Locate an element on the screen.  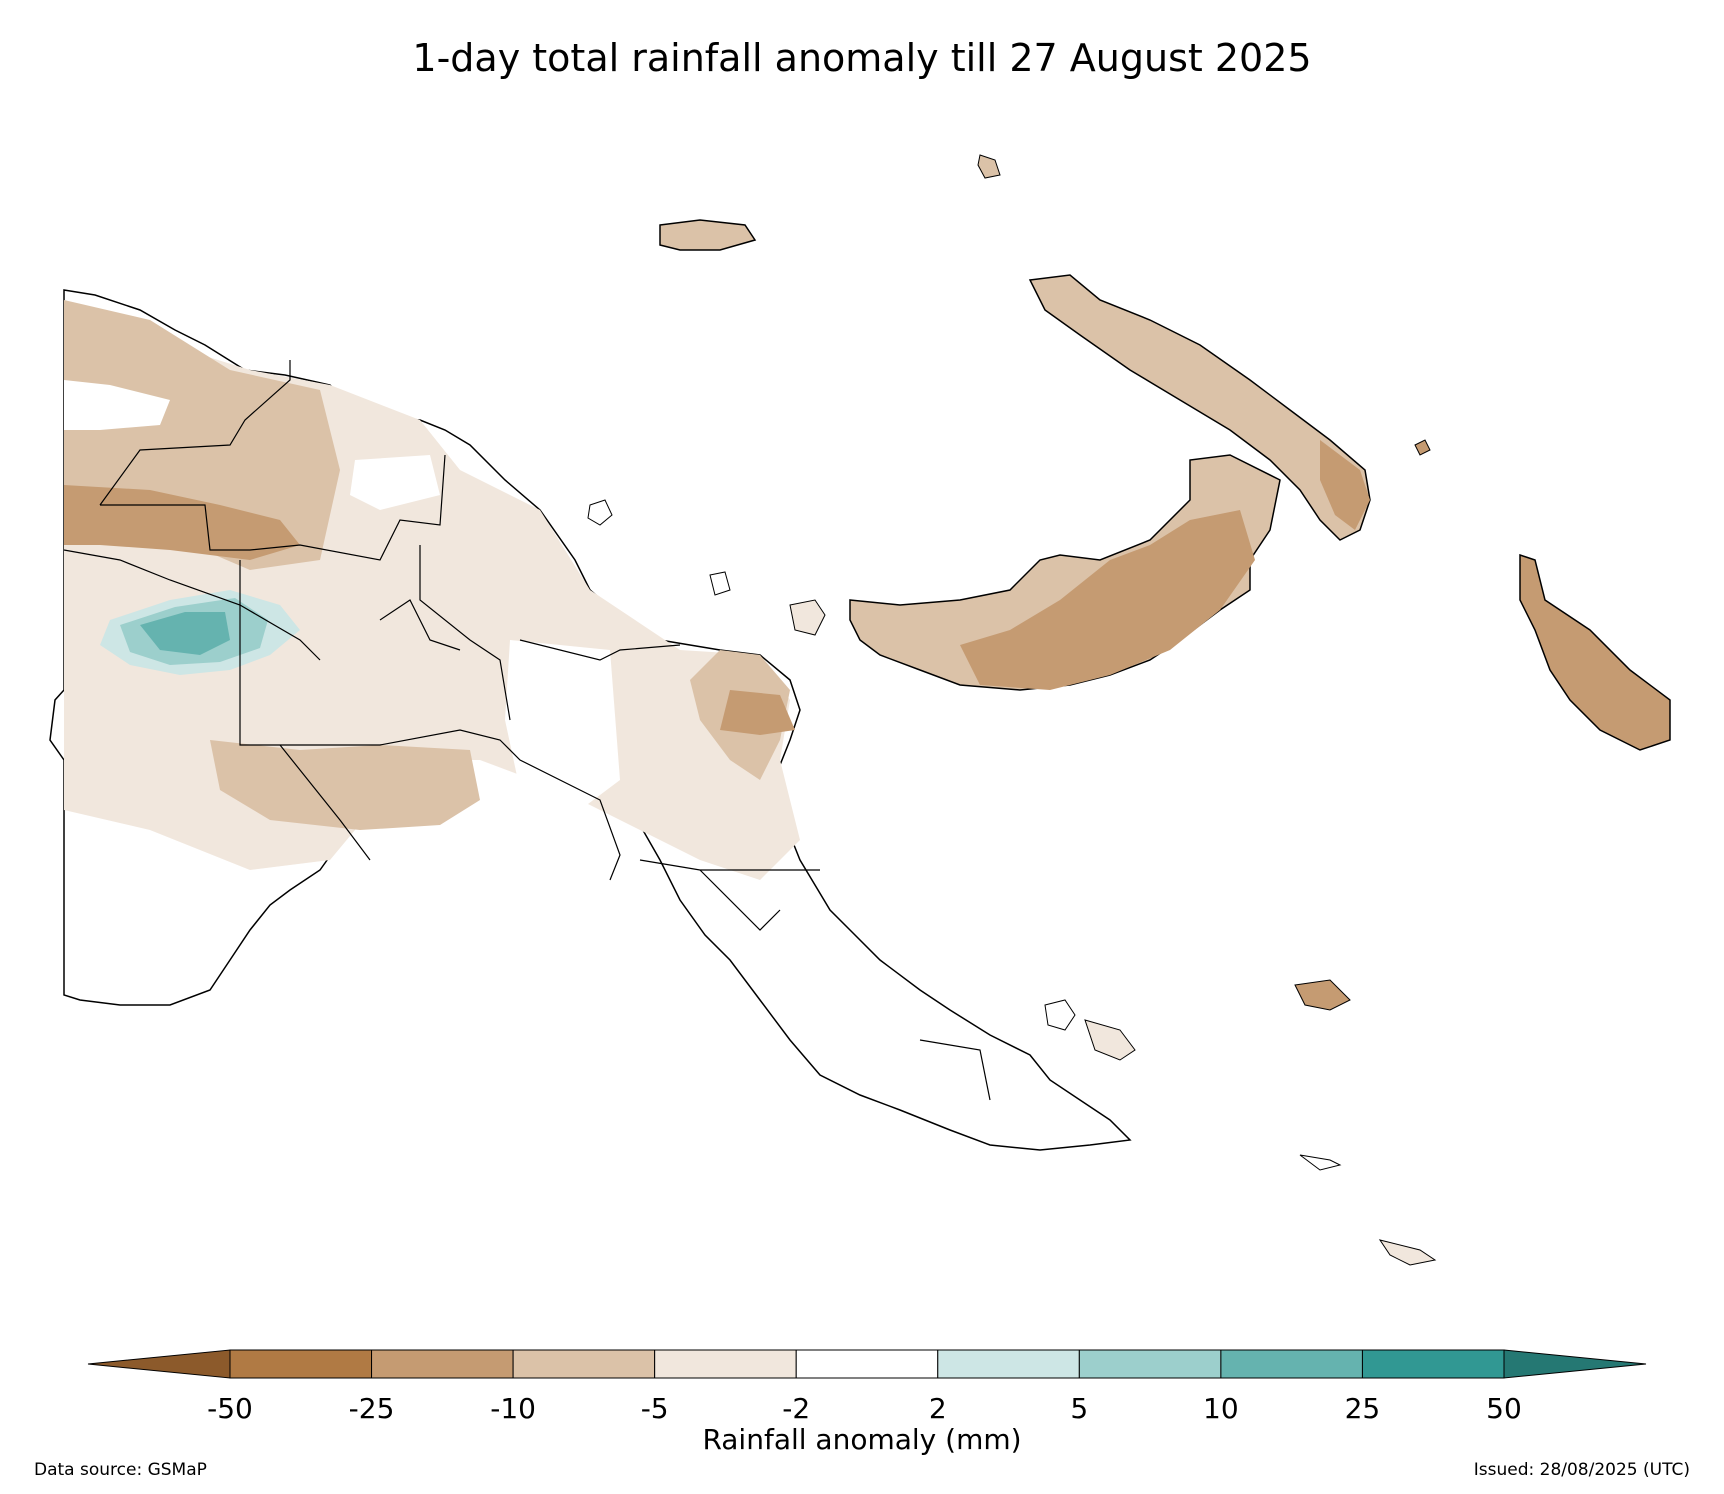
colorbar-bins is located at coordinates (867, 1364).